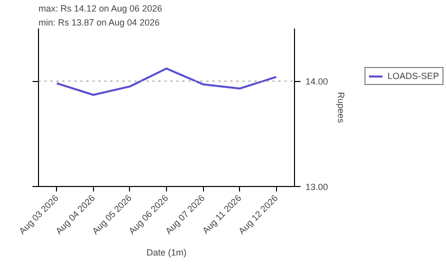 This screenshot has width=446, height=275. I want to click on line-series, so click(167, 82).